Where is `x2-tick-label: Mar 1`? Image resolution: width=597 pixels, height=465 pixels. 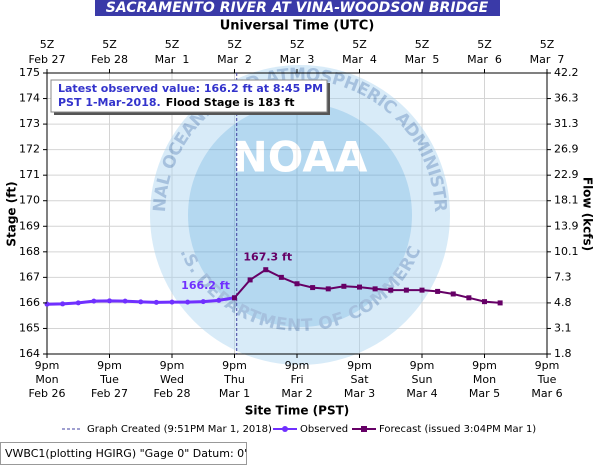
x2-tick-label: Mar 1 is located at coordinates (172, 59).